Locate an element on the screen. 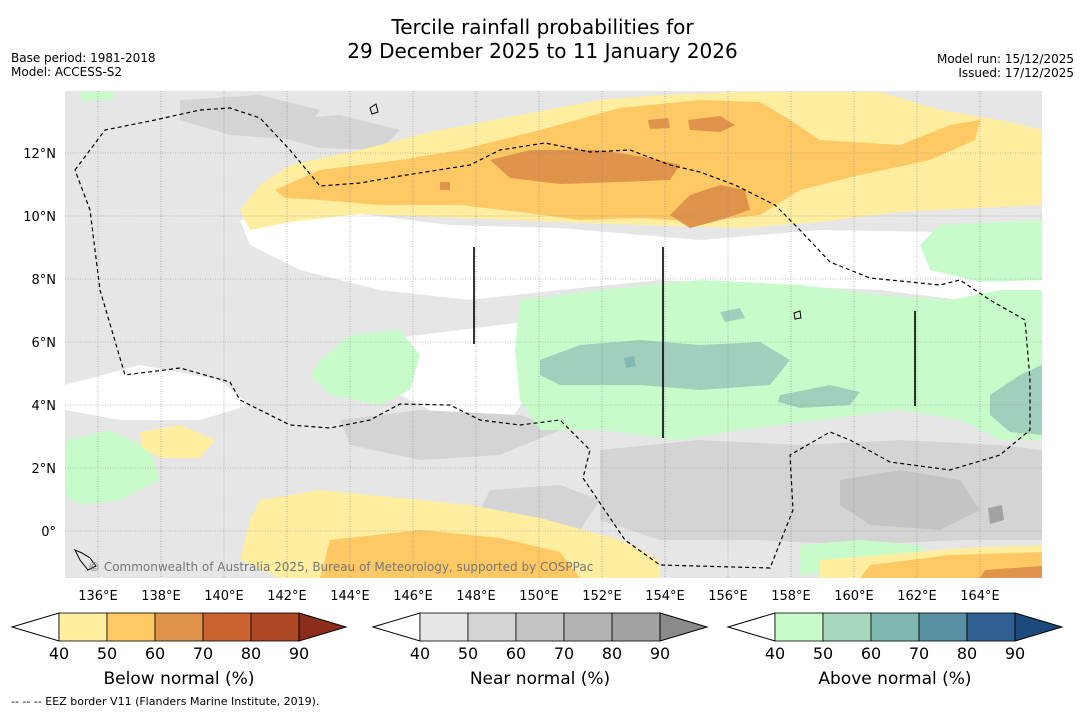  colorbar-title: Above normal (%) is located at coordinates (894, 679).